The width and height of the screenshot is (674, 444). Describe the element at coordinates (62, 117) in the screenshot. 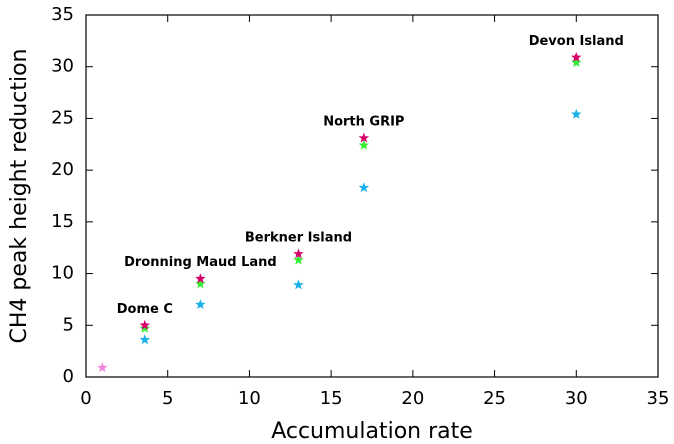

I see `y-tick-label: 25` at that location.